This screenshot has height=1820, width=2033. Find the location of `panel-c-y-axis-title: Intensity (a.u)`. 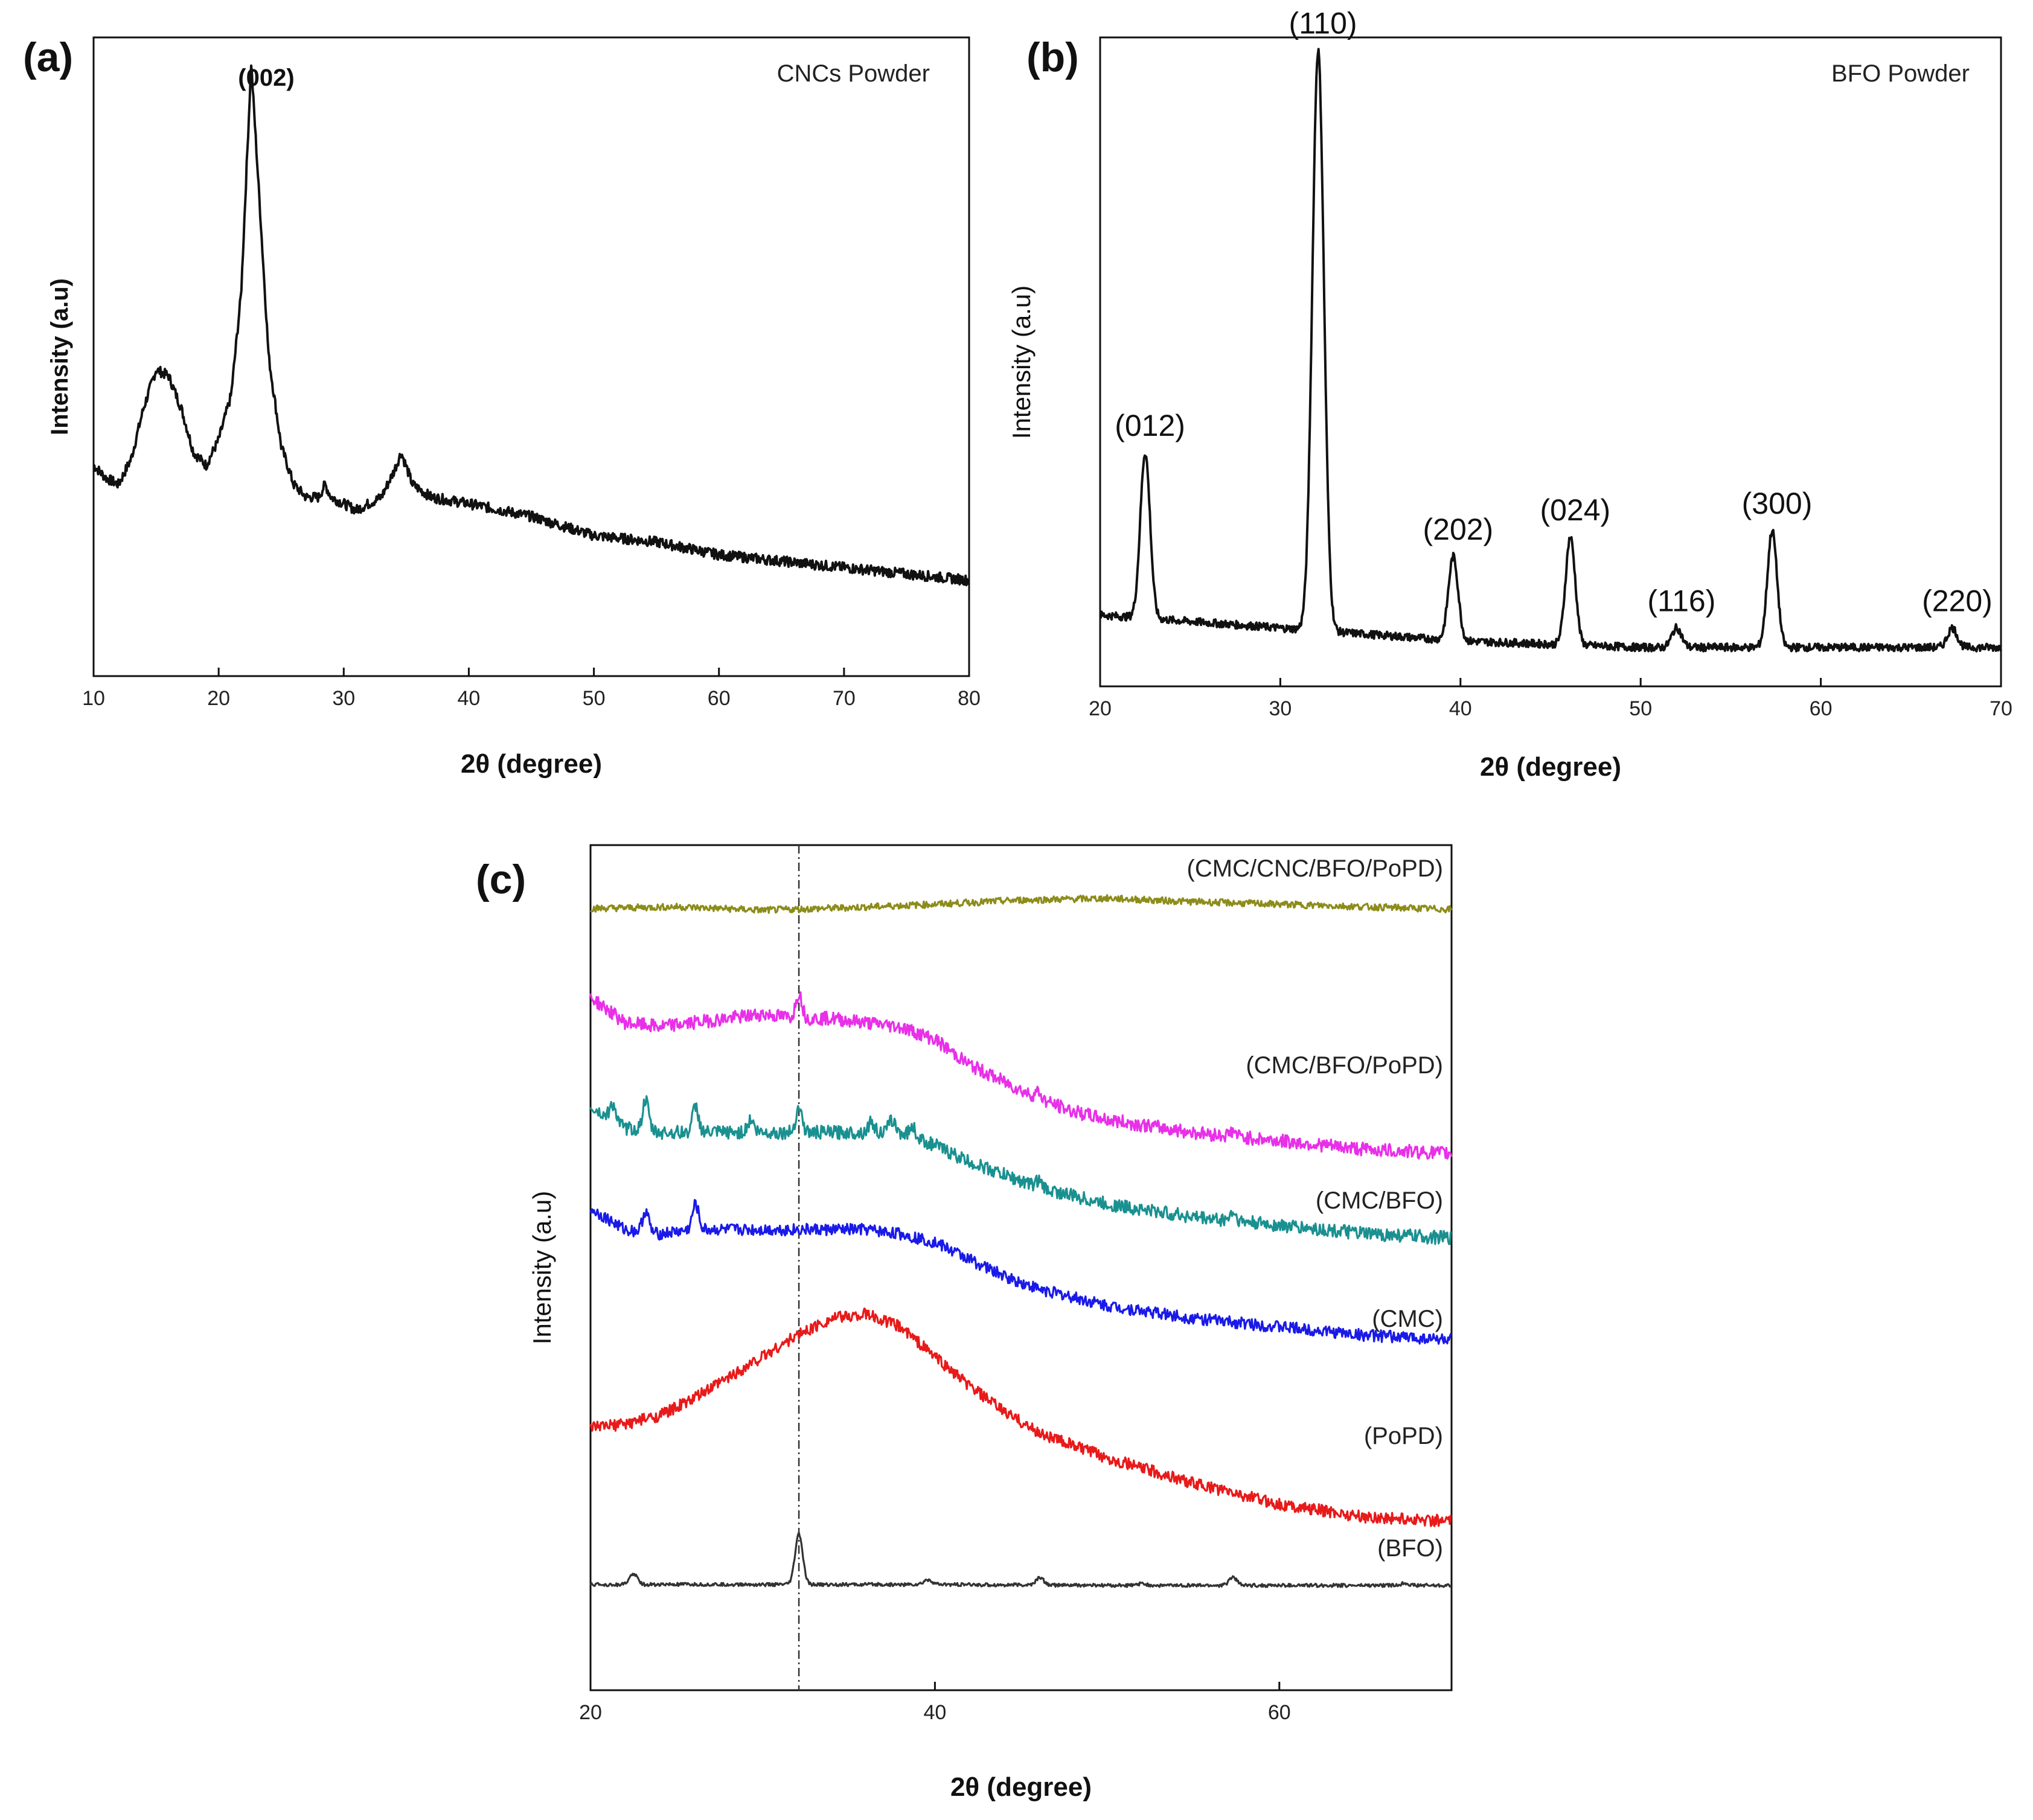

panel-c-y-axis-title: Intensity (a.u) is located at coordinates (542, 1268).